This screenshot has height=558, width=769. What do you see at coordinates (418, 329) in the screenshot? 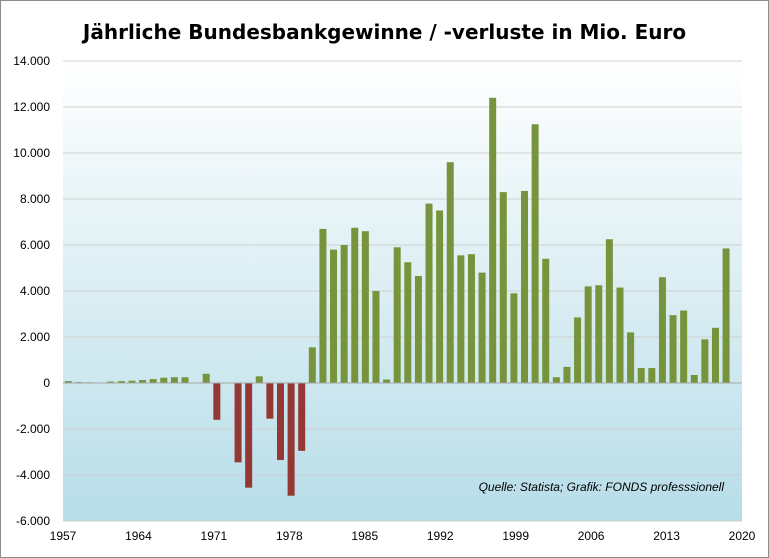
I see `bar-1990` at bounding box center [418, 329].